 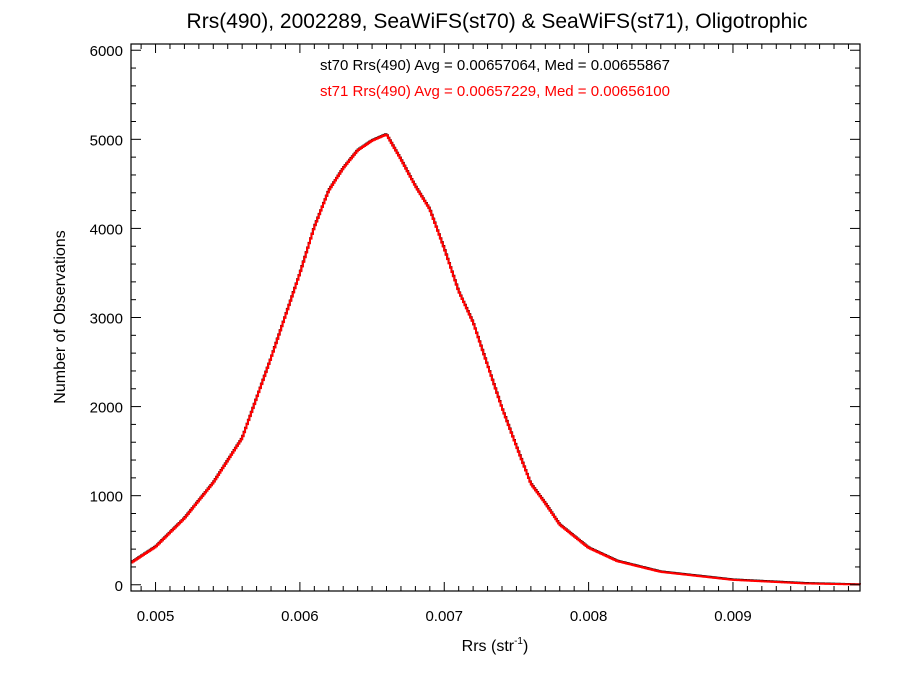 I want to click on x-tick-label: 0.007, so click(x=444, y=616).